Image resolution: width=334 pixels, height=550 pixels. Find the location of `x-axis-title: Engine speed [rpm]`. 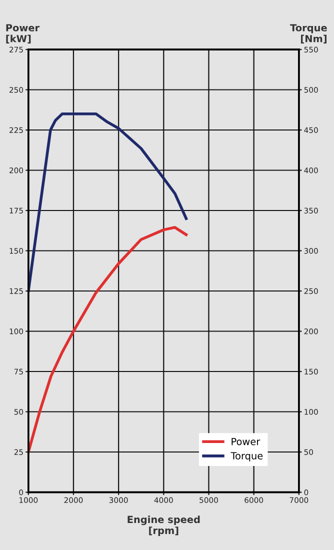

x-axis-title: Engine speed [rpm] is located at coordinates (164, 526).